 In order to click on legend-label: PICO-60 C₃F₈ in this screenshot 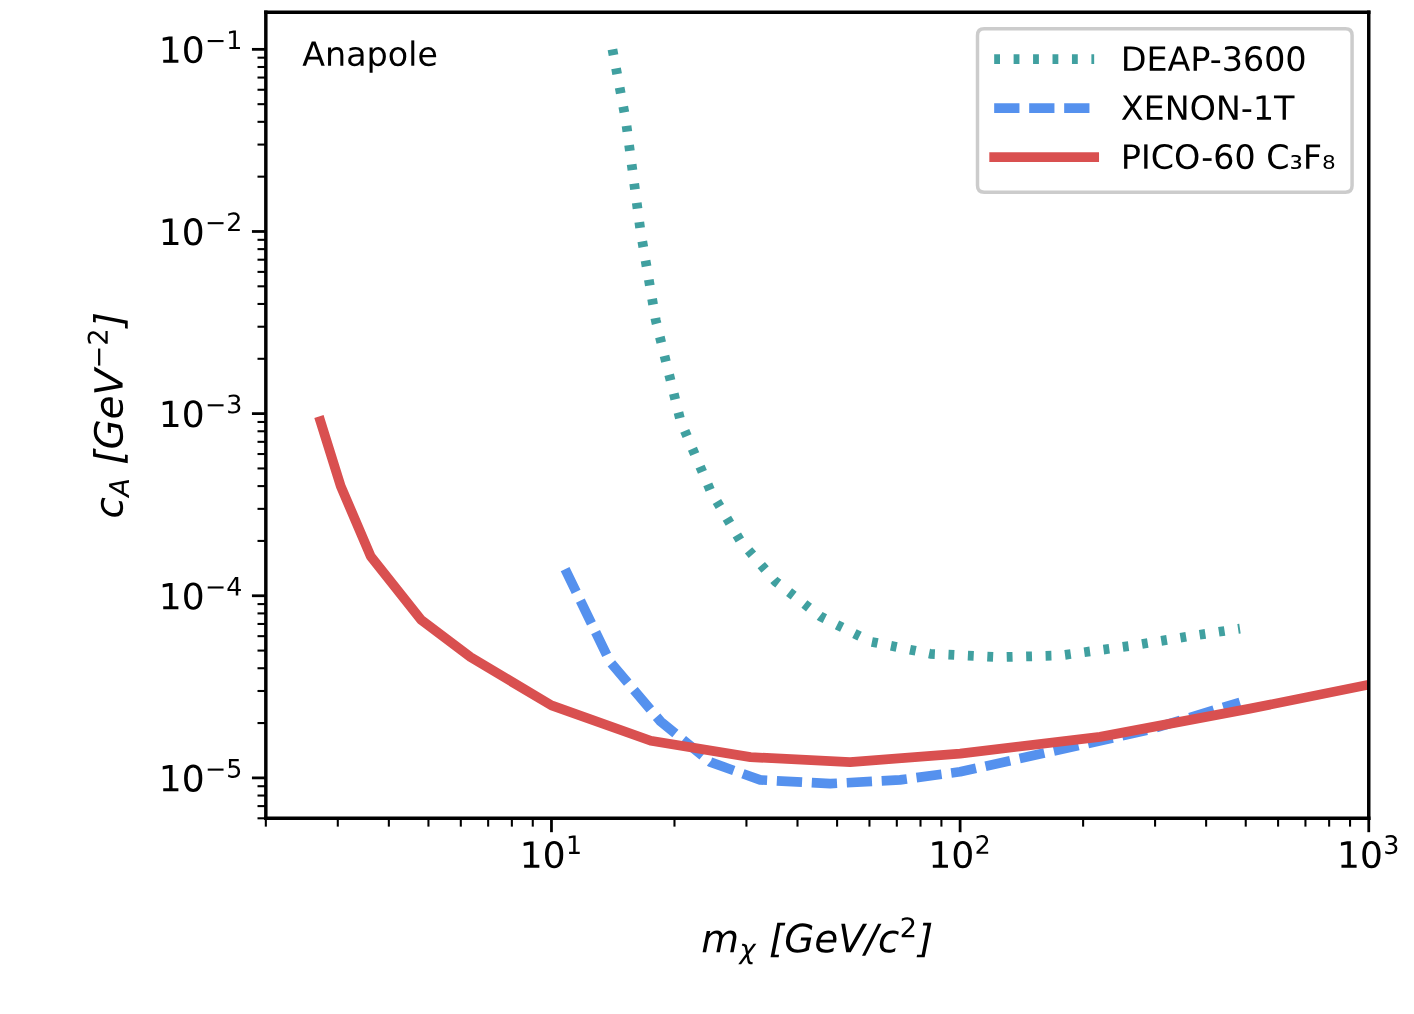, I will do `click(1229, 156)`.